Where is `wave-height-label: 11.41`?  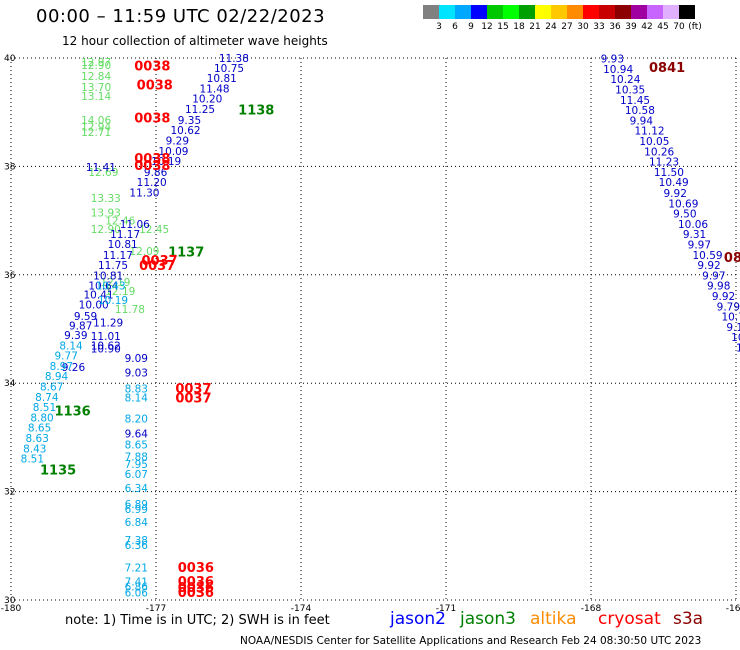
wave-height-label: 11.41 is located at coordinates (101, 168).